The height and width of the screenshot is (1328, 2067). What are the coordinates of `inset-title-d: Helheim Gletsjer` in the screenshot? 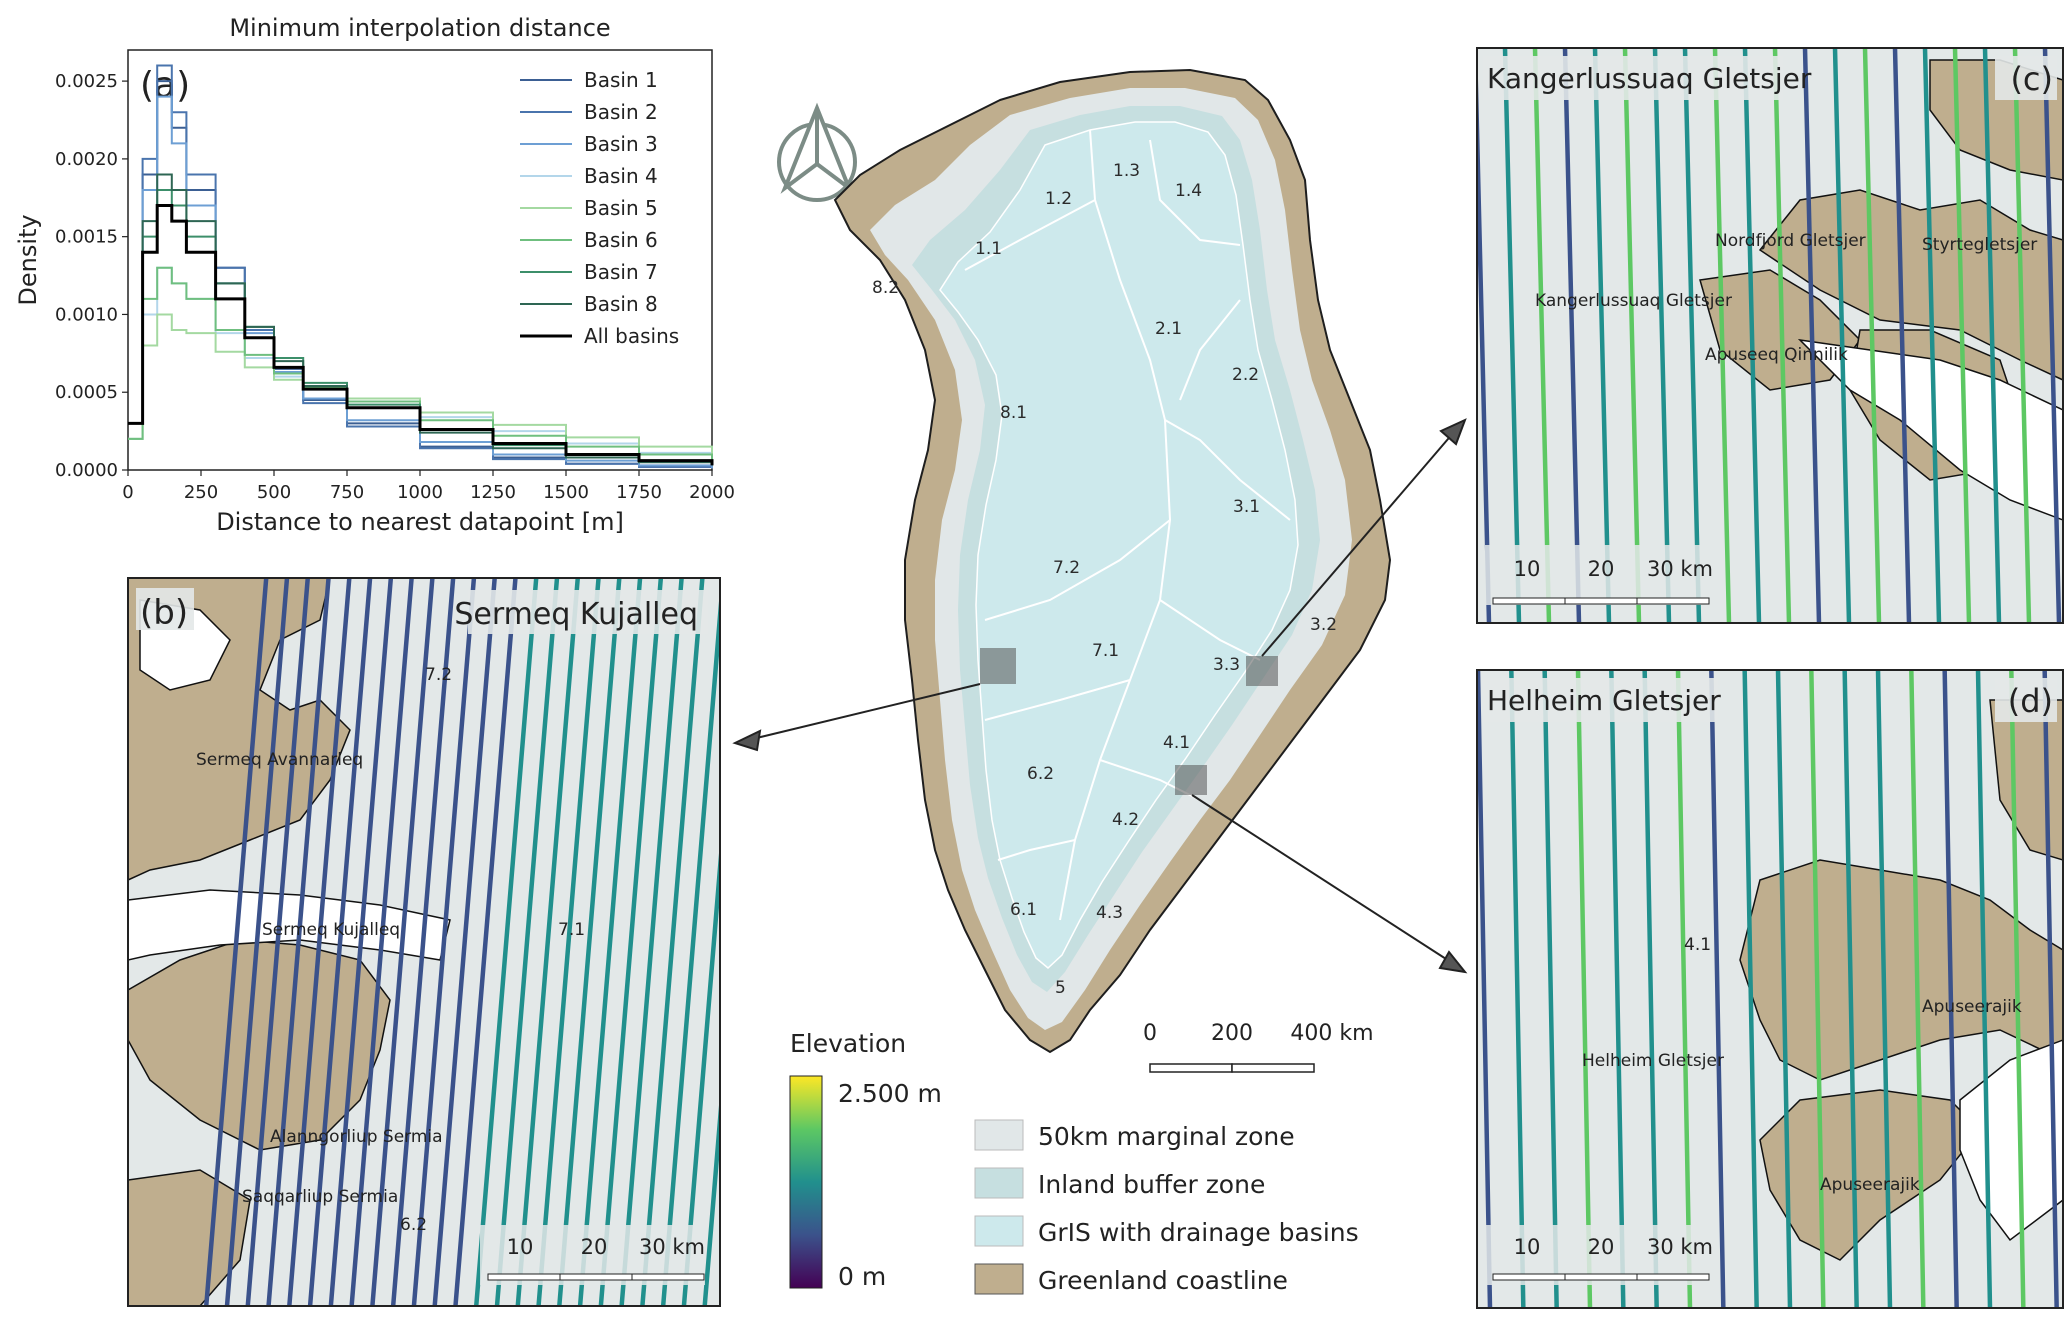 It's located at (1604, 700).